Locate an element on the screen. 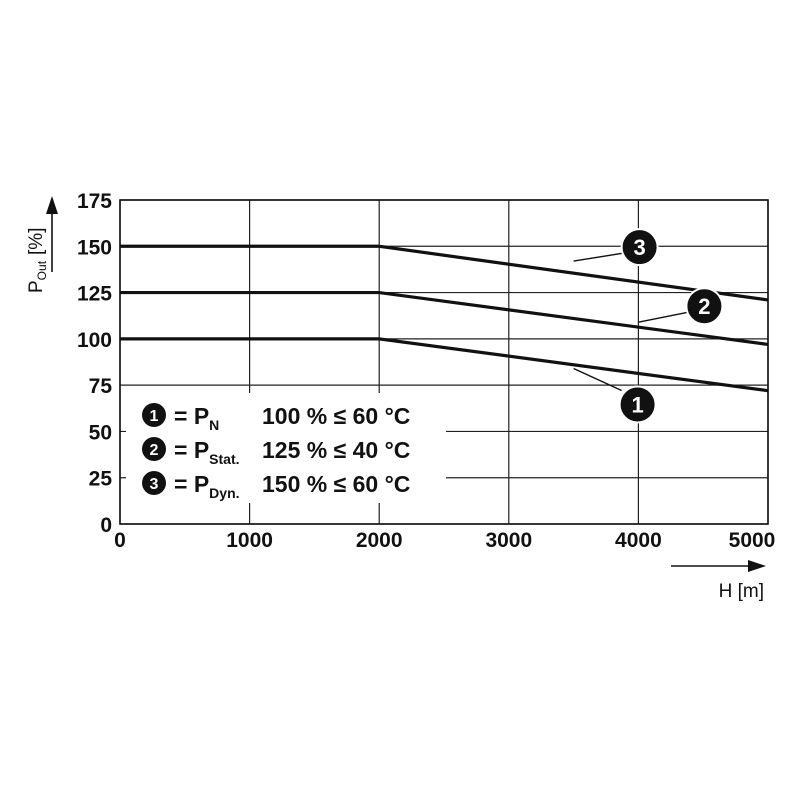 The image size is (800, 800). annotation-badge-label: 3 is located at coordinates (639, 247).